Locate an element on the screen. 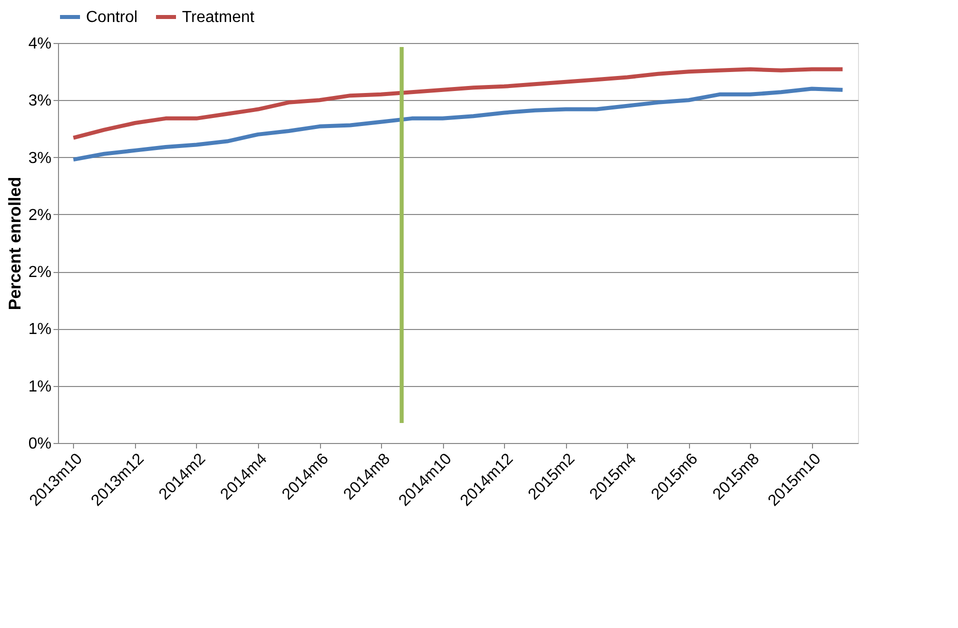 This screenshot has height=628, width=958. legend-label: Treatment is located at coordinates (218, 17).